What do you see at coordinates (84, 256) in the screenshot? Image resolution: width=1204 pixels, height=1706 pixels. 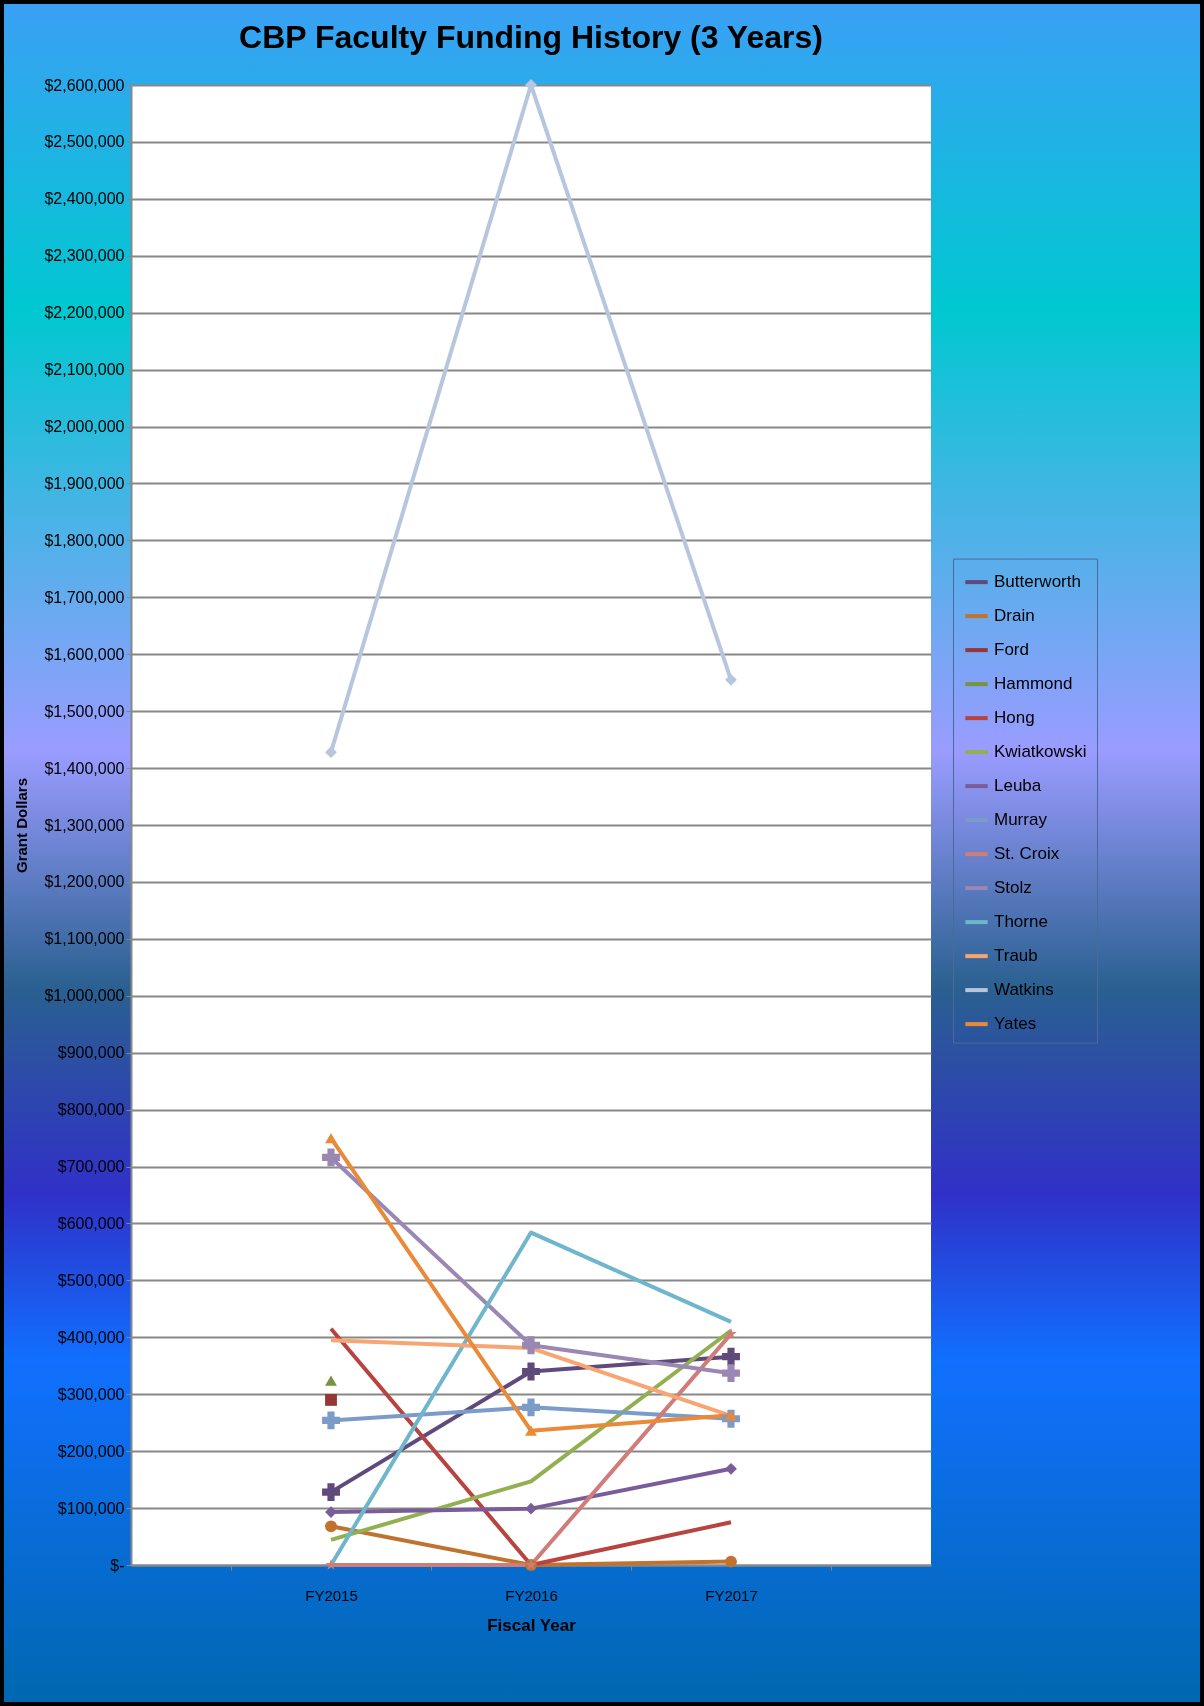 I see `y-tick-label: $2,300,000` at bounding box center [84, 256].